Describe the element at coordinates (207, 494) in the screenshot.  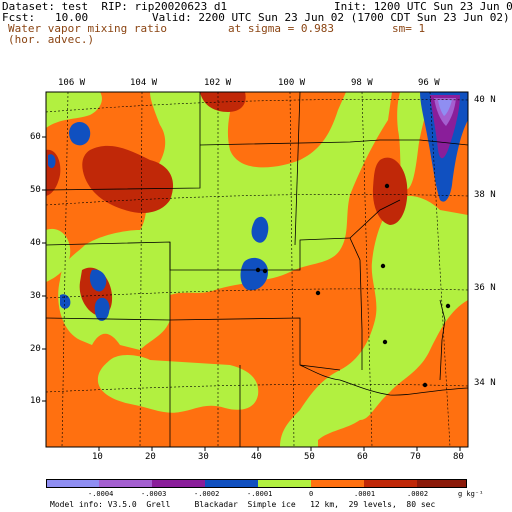
I see `colorbar-label: -.0002` at that location.